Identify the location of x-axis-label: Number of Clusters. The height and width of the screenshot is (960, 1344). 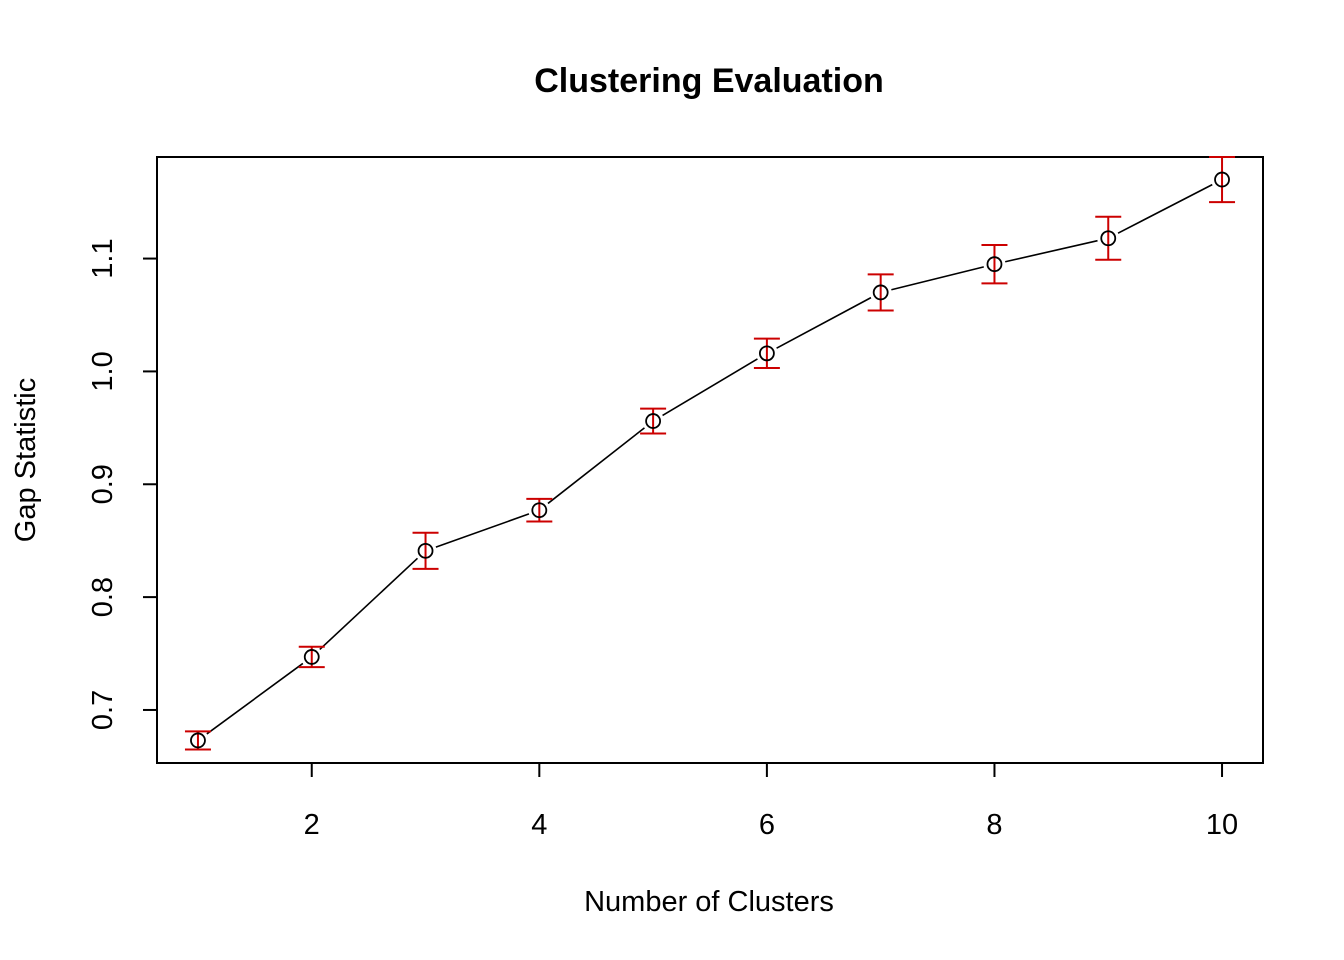
(709, 902).